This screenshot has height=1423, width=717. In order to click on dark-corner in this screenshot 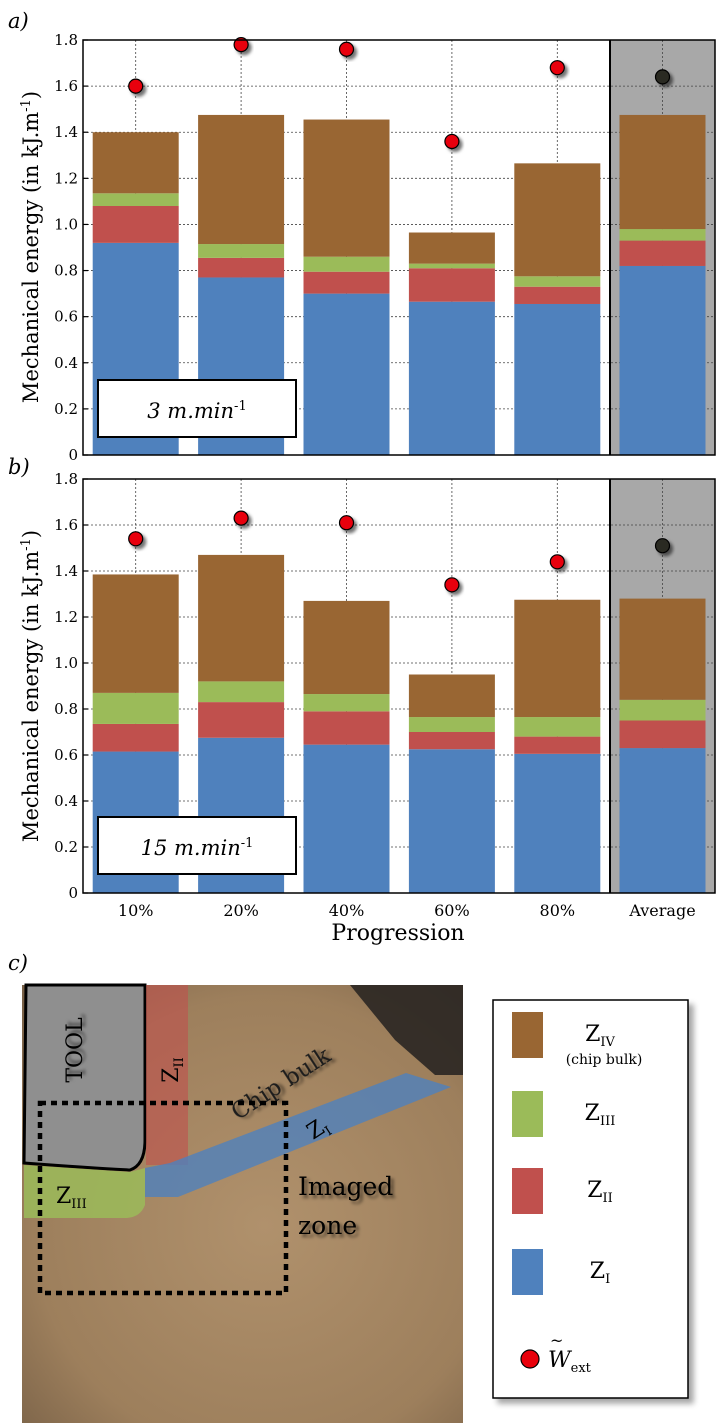, I will do `click(406, 1030)`.